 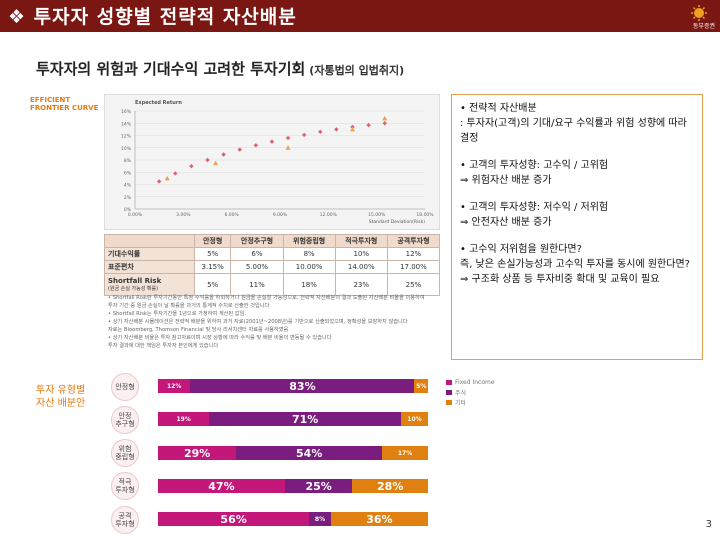 What do you see at coordinates (126, 112) in the screenshot?
I see `y-tick-label: 16%` at bounding box center [126, 112].